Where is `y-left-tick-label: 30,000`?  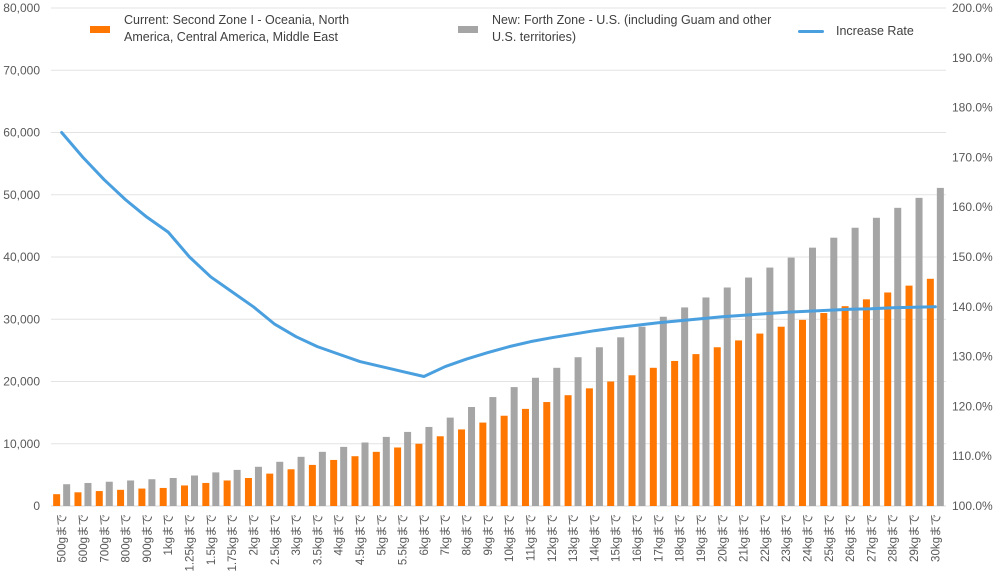 y-left-tick-label: 30,000 is located at coordinates (21, 319).